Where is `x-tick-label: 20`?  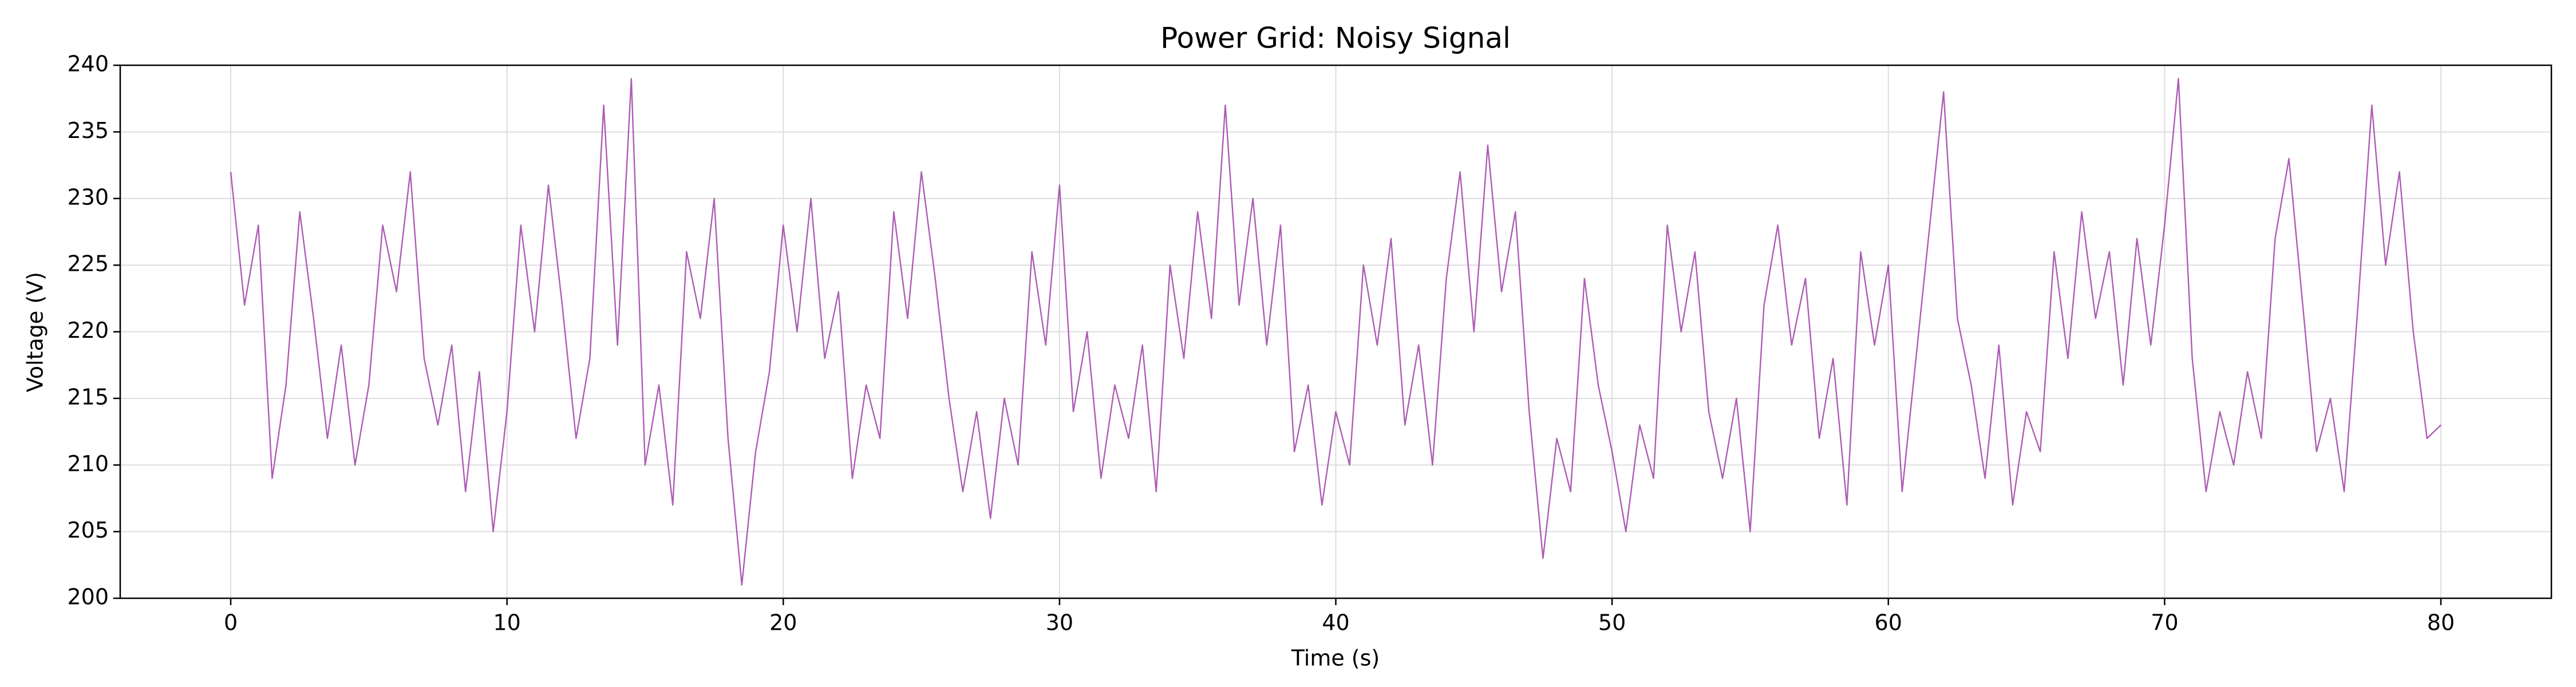 x-tick-label: 20 is located at coordinates (783, 623).